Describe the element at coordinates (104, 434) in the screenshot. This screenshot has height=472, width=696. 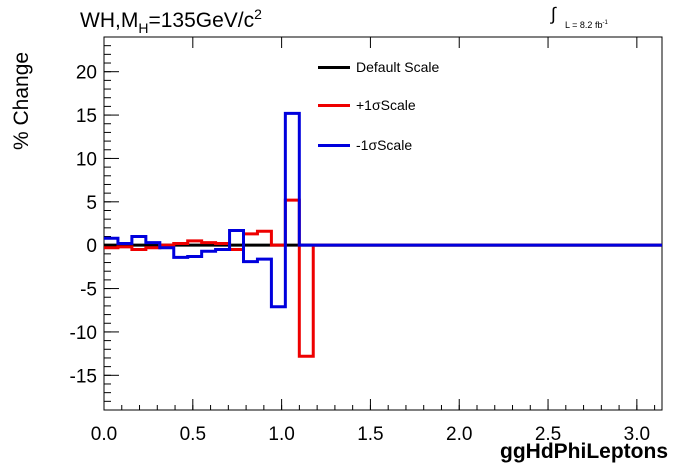
I see `x-tick-label: 0.0` at that location.